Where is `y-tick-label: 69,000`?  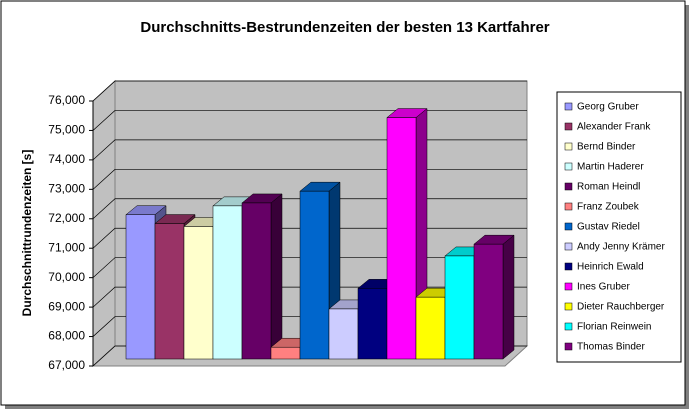
y-tick-label: 69,000 is located at coordinates (66, 306).